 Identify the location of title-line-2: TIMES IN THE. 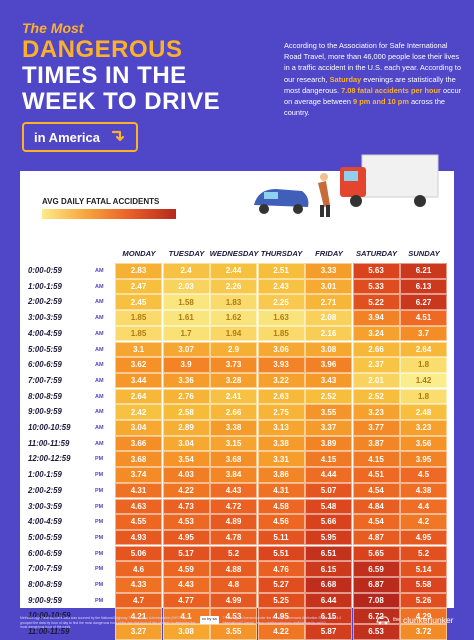
(104, 75).